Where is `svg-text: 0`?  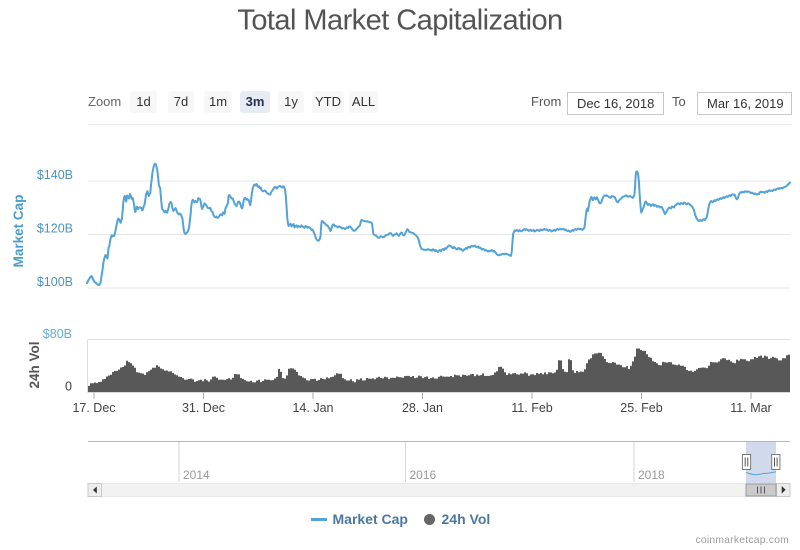
svg-text: 0 is located at coordinates (68, 387).